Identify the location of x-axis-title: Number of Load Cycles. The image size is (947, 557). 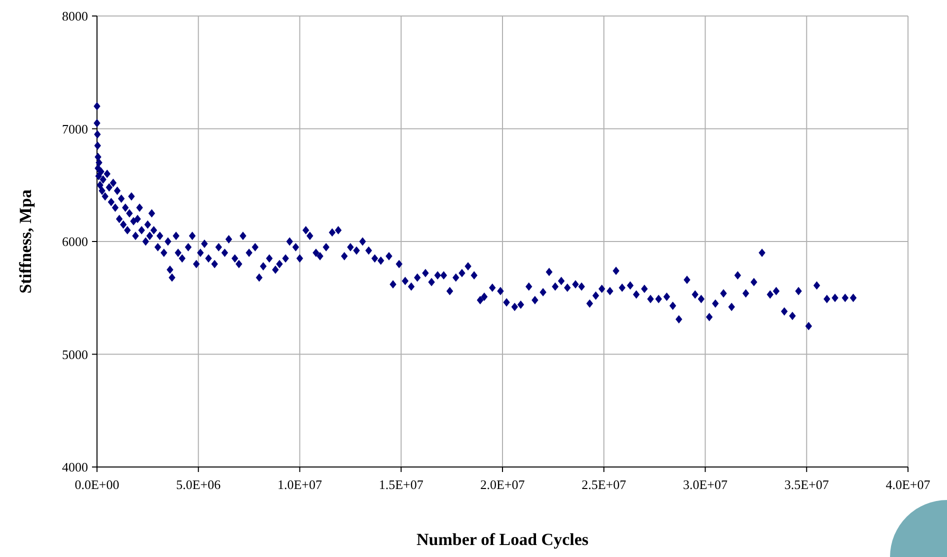
(502, 539).